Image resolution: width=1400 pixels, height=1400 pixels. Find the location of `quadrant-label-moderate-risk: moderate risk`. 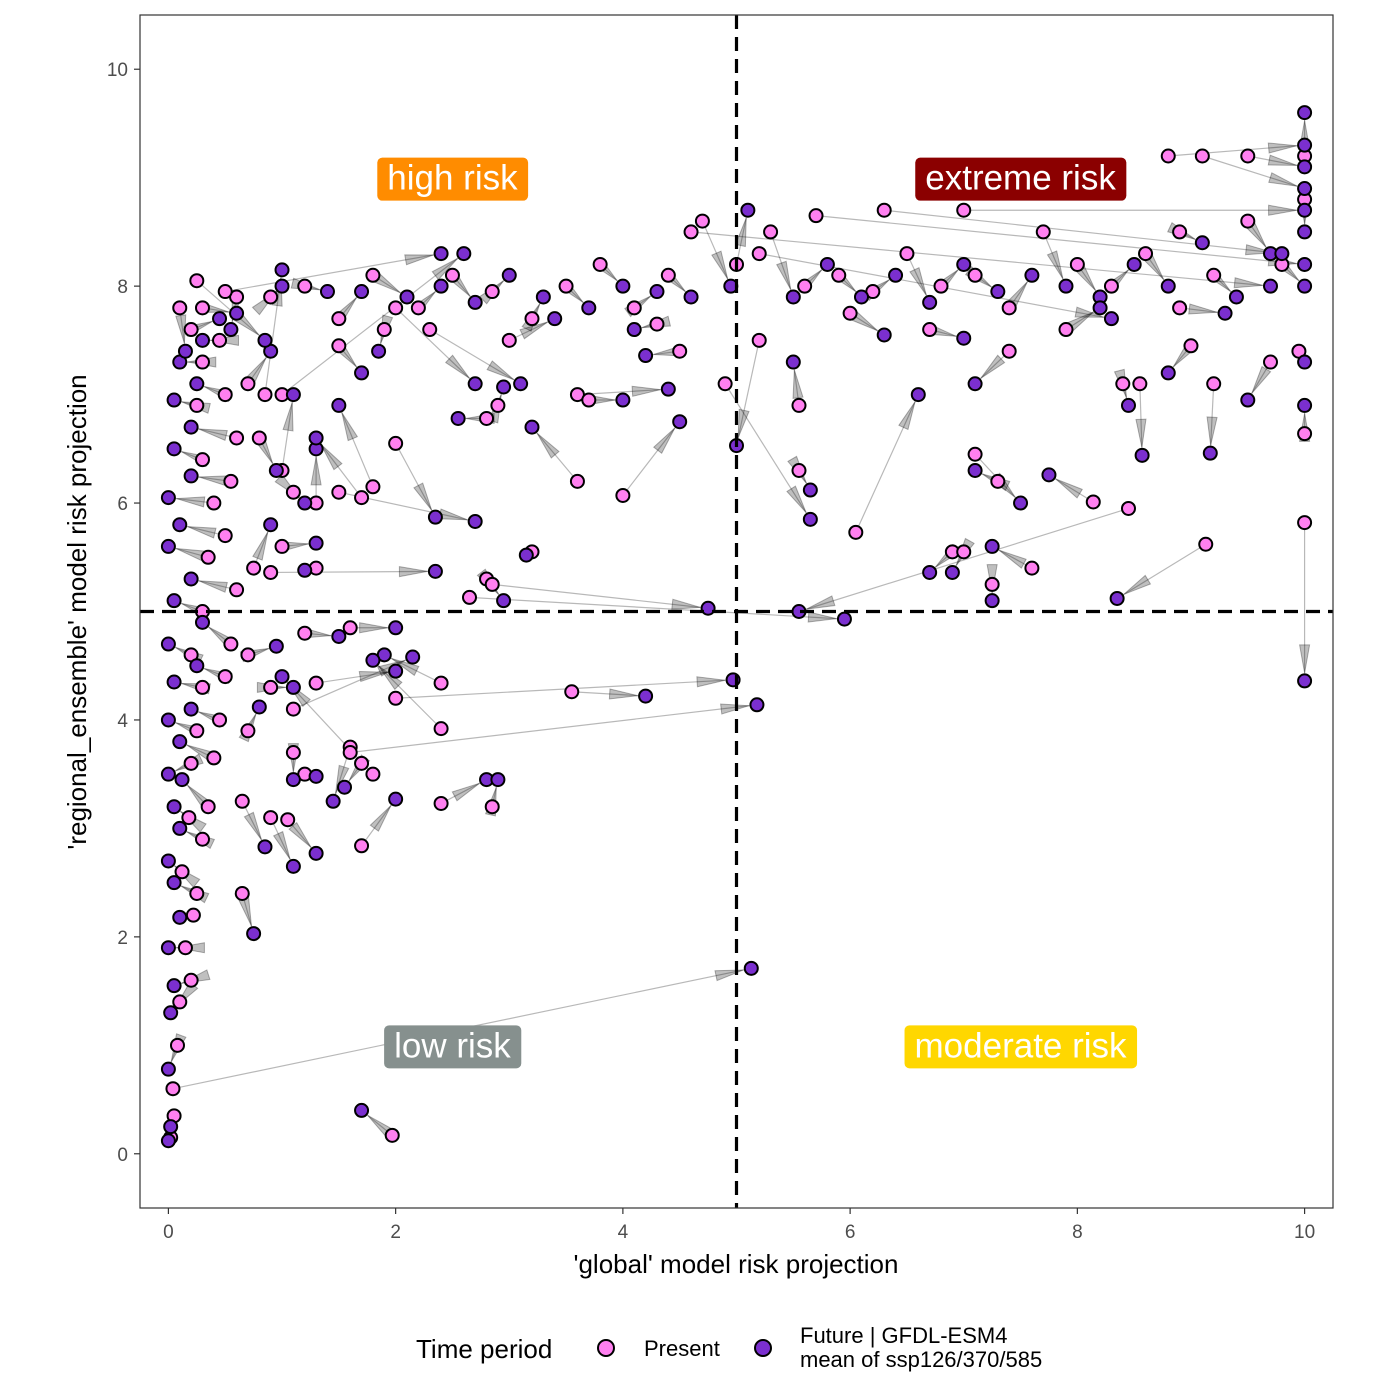

quadrant-label-moderate-risk: moderate risk is located at coordinates (1021, 1047).